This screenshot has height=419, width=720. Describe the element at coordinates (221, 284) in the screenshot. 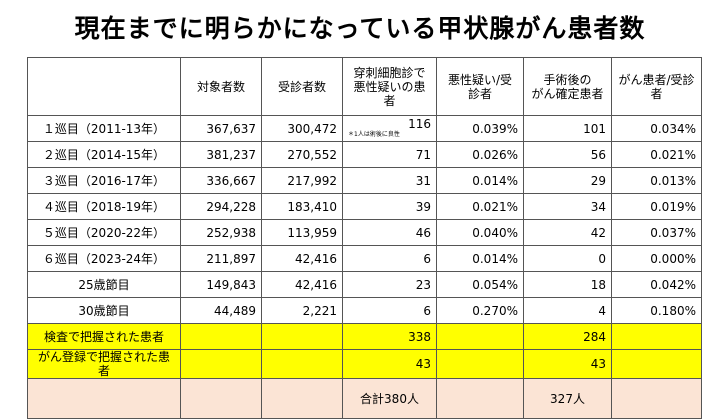

I see `subjects-cell: 149,843` at that location.